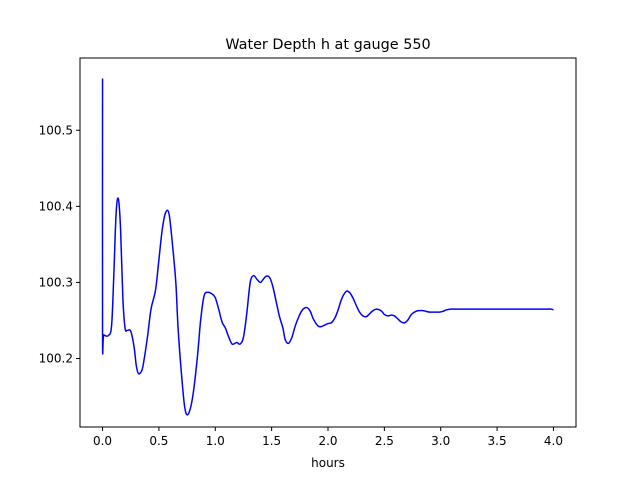 The width and height of the screenshot is (640, 480). What do you see at coordinates (328, 463) in the screenshot?
I see `x-axis-label: hours` at bounding box center [328, 463].